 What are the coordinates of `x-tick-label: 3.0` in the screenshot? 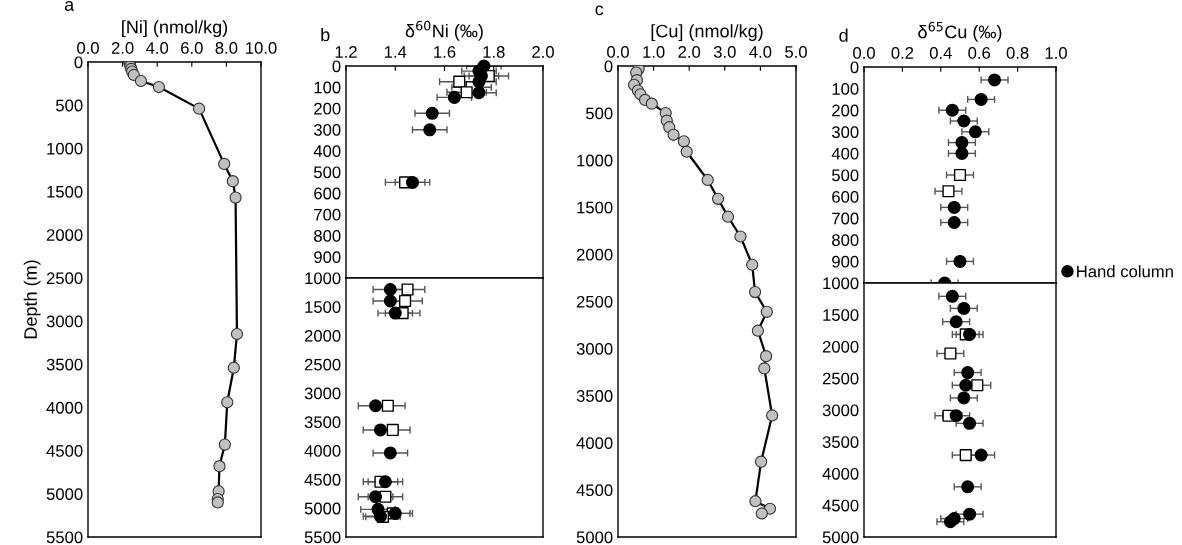 It's located at (724, 52).